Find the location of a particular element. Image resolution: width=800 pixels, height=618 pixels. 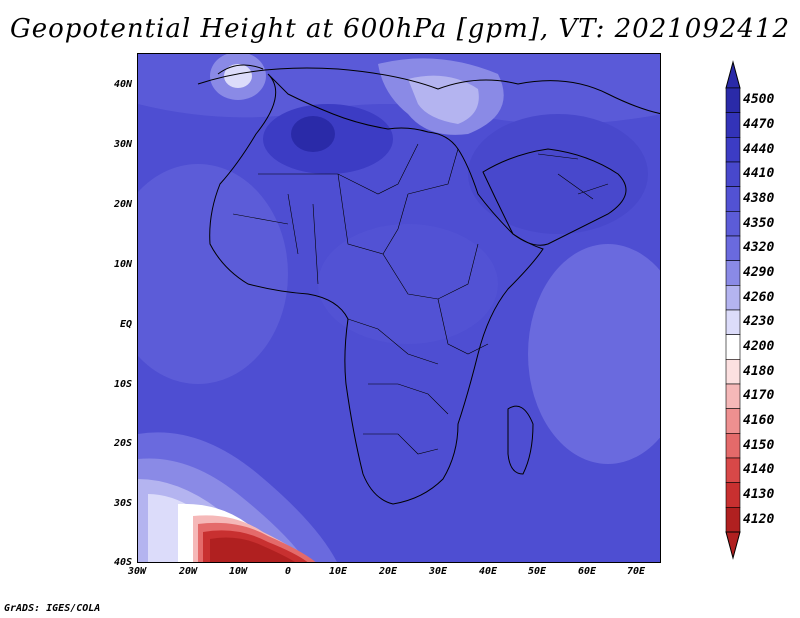

x-label-20e: 20E is located at coordinates (388, 571).